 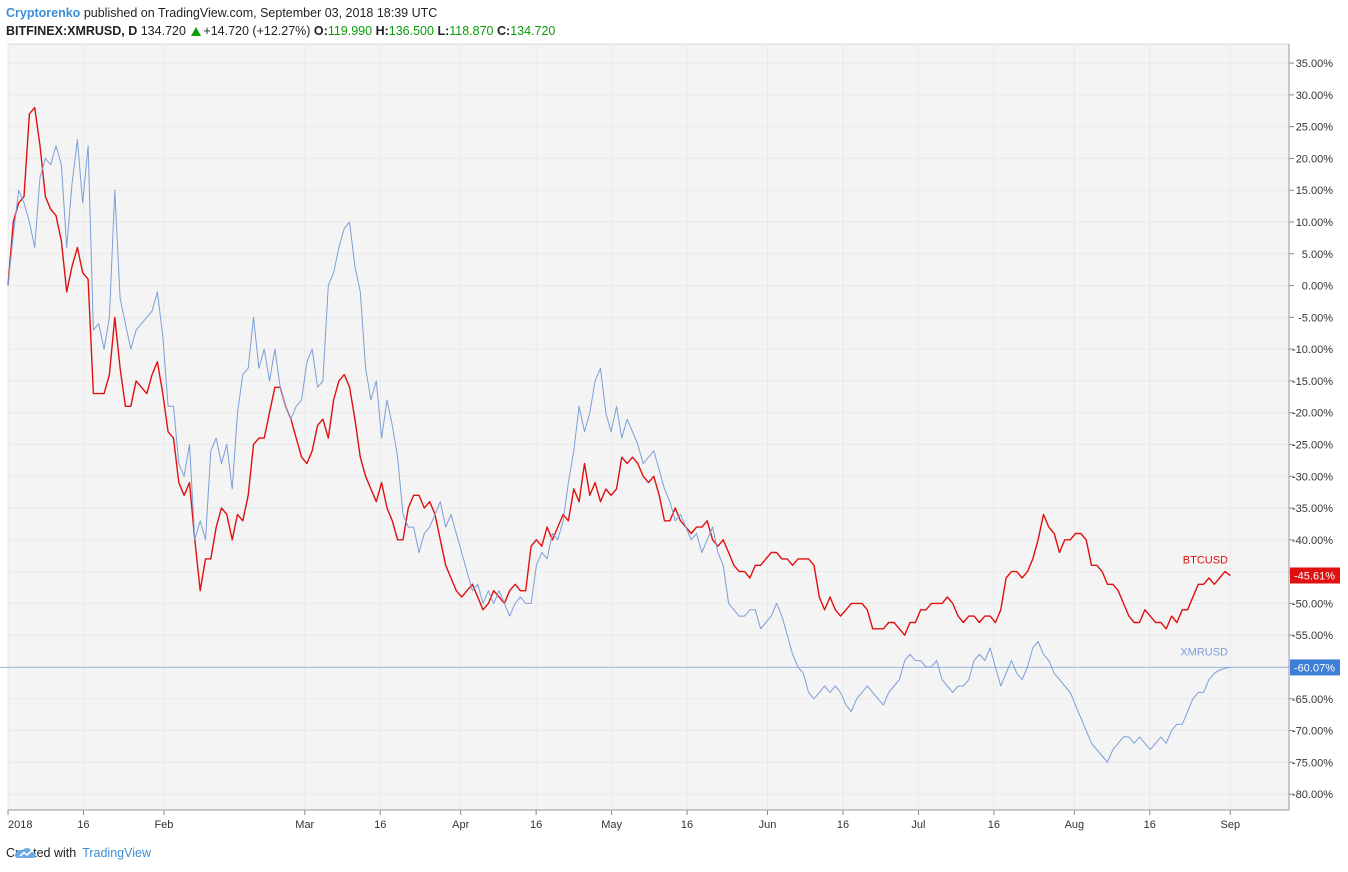 What do you see at coordinates (1312, 604) in the screenshot?
I see `y-tick-label: -50.00%` at bounding box center [1312, 604].